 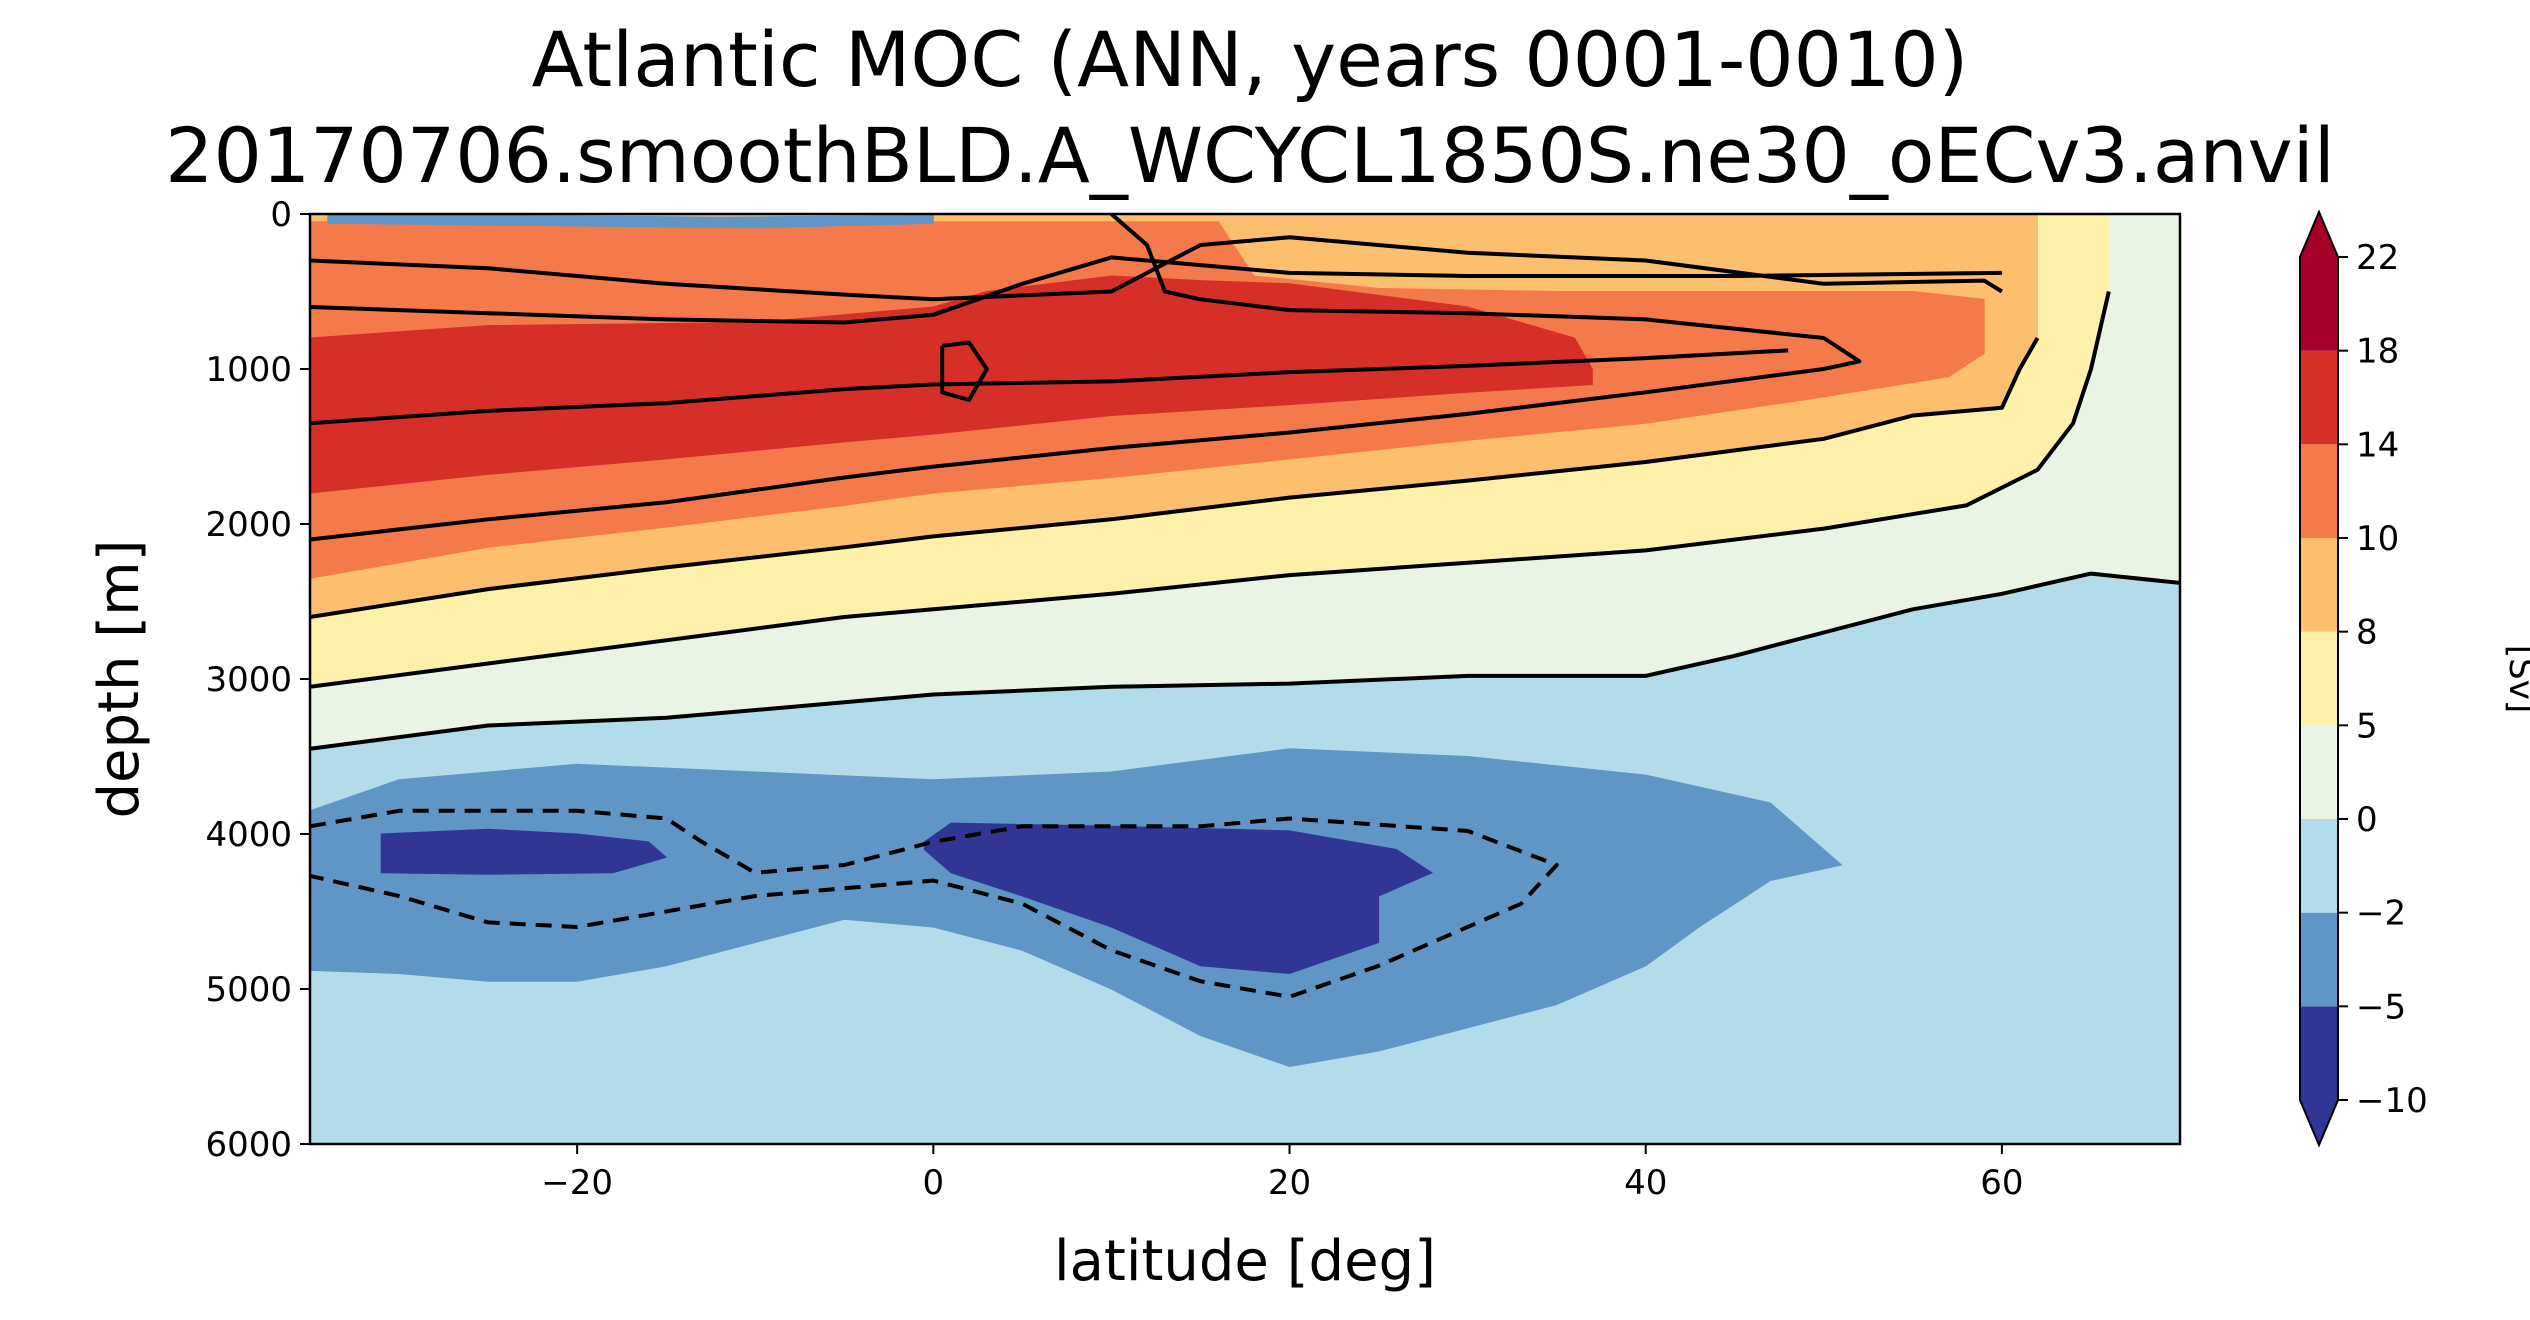 What do you see at coordinates (248, 680) in the screenshot?
I see `y-tick-label: 3000` at bounding box center [248, 680].